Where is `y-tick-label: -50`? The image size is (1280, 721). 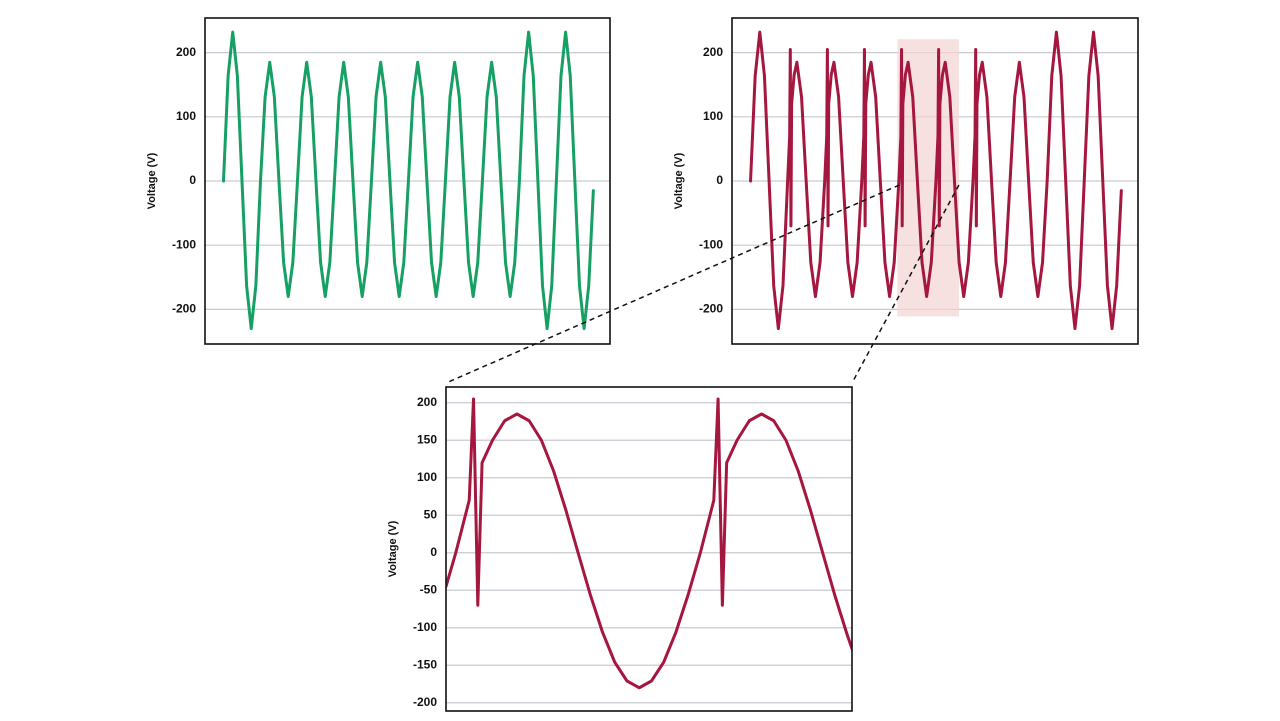
y-tick-label: -50 is located at coordinates (429, 589).